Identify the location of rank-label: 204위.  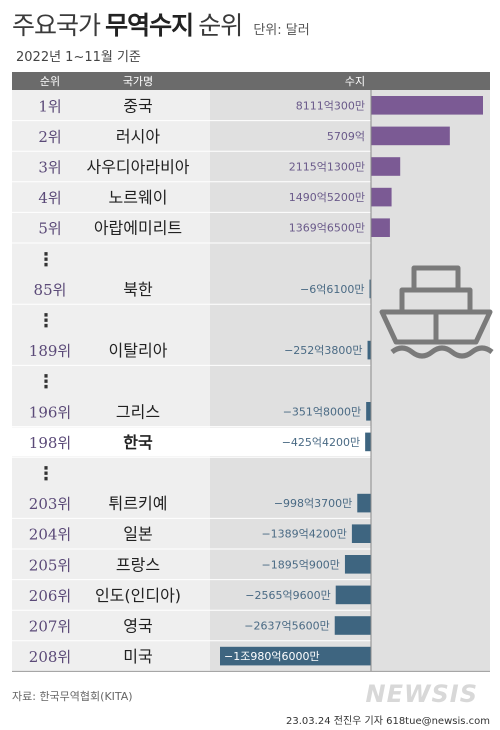
(50, 535).